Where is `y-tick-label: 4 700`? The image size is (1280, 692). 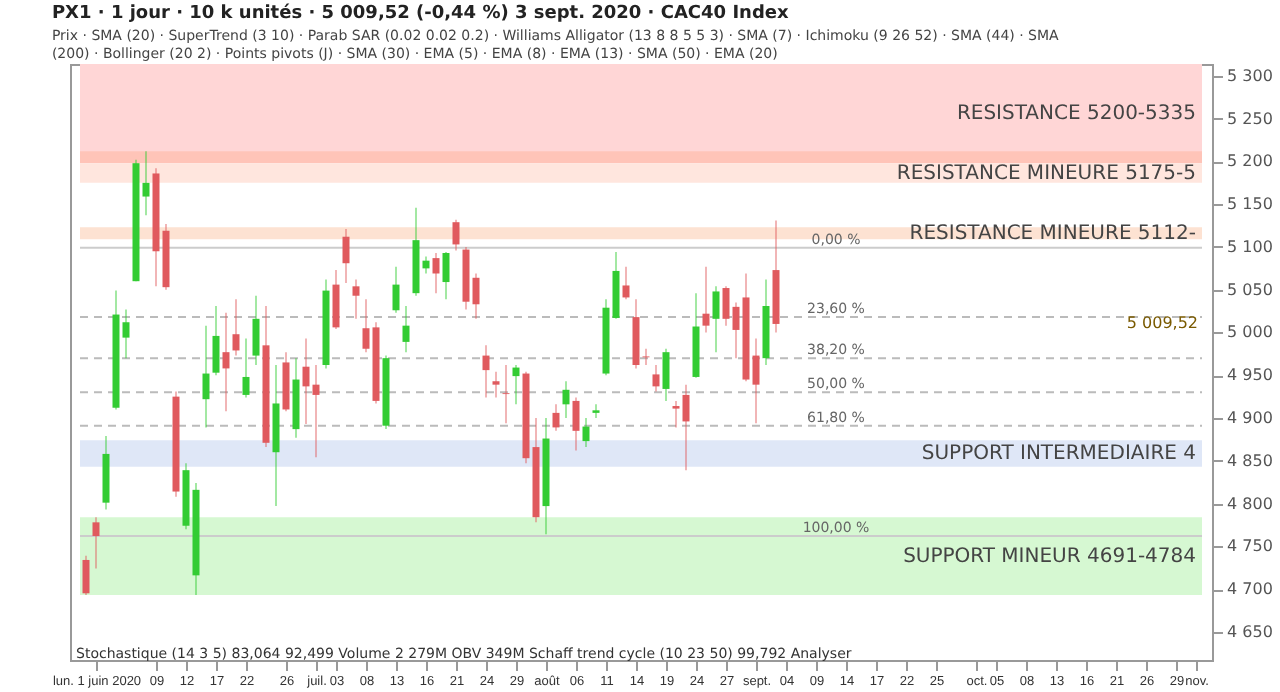
y-tick-label: 4 700 is located at coordinates (1250, 589).